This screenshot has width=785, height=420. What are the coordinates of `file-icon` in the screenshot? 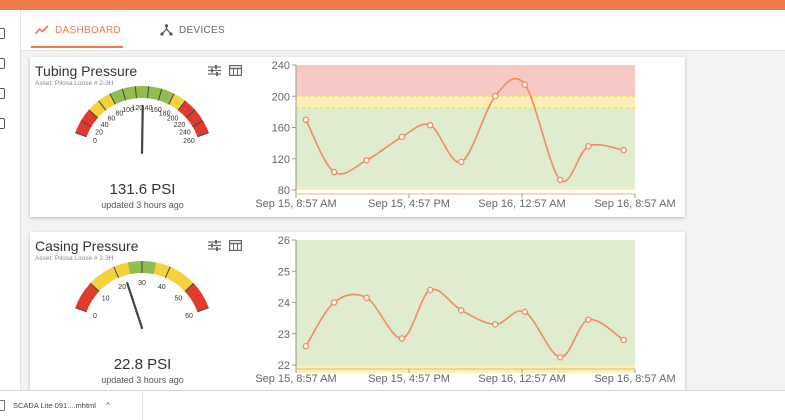 It's located at (2, 405).